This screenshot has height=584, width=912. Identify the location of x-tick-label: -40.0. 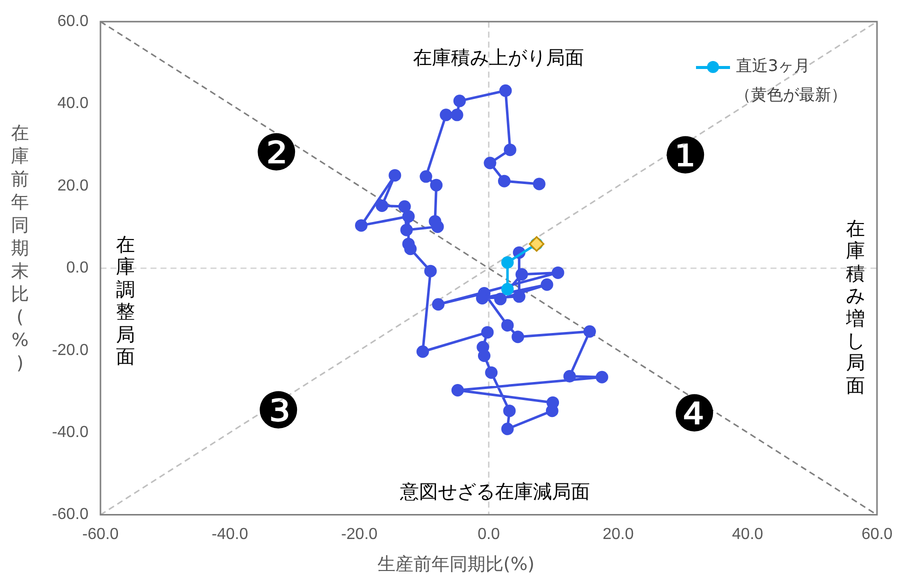
(230, 534).